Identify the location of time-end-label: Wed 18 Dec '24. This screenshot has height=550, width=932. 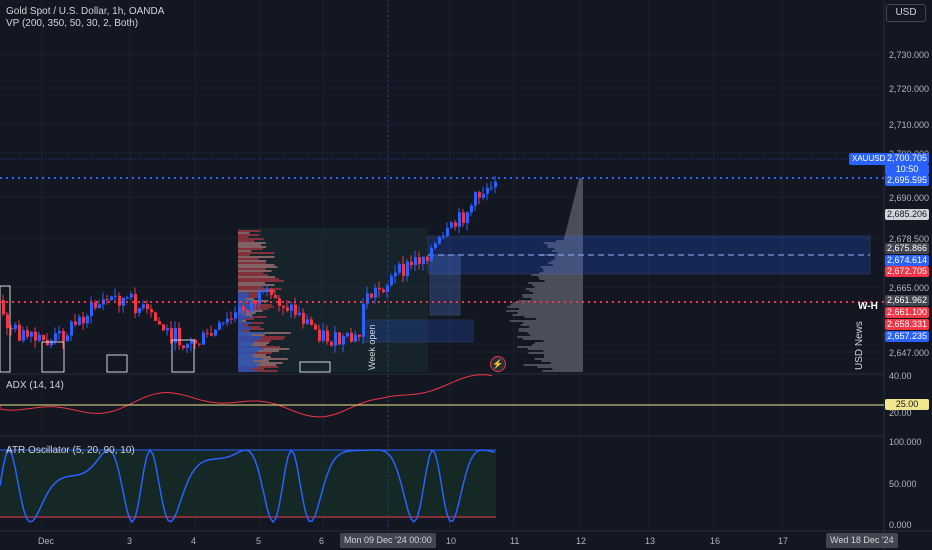
(862, 540).